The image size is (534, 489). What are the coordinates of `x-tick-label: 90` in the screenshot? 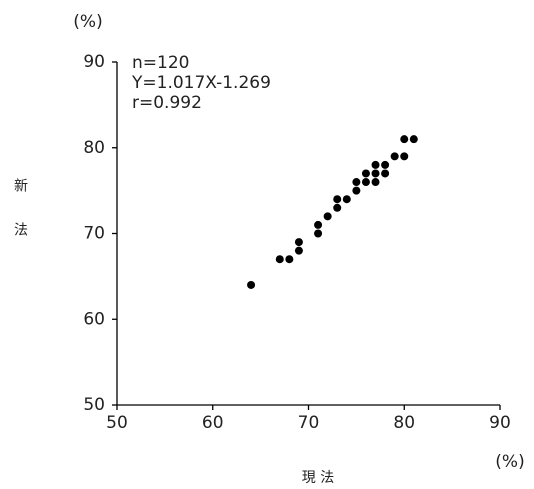 It's located at (500, 423).